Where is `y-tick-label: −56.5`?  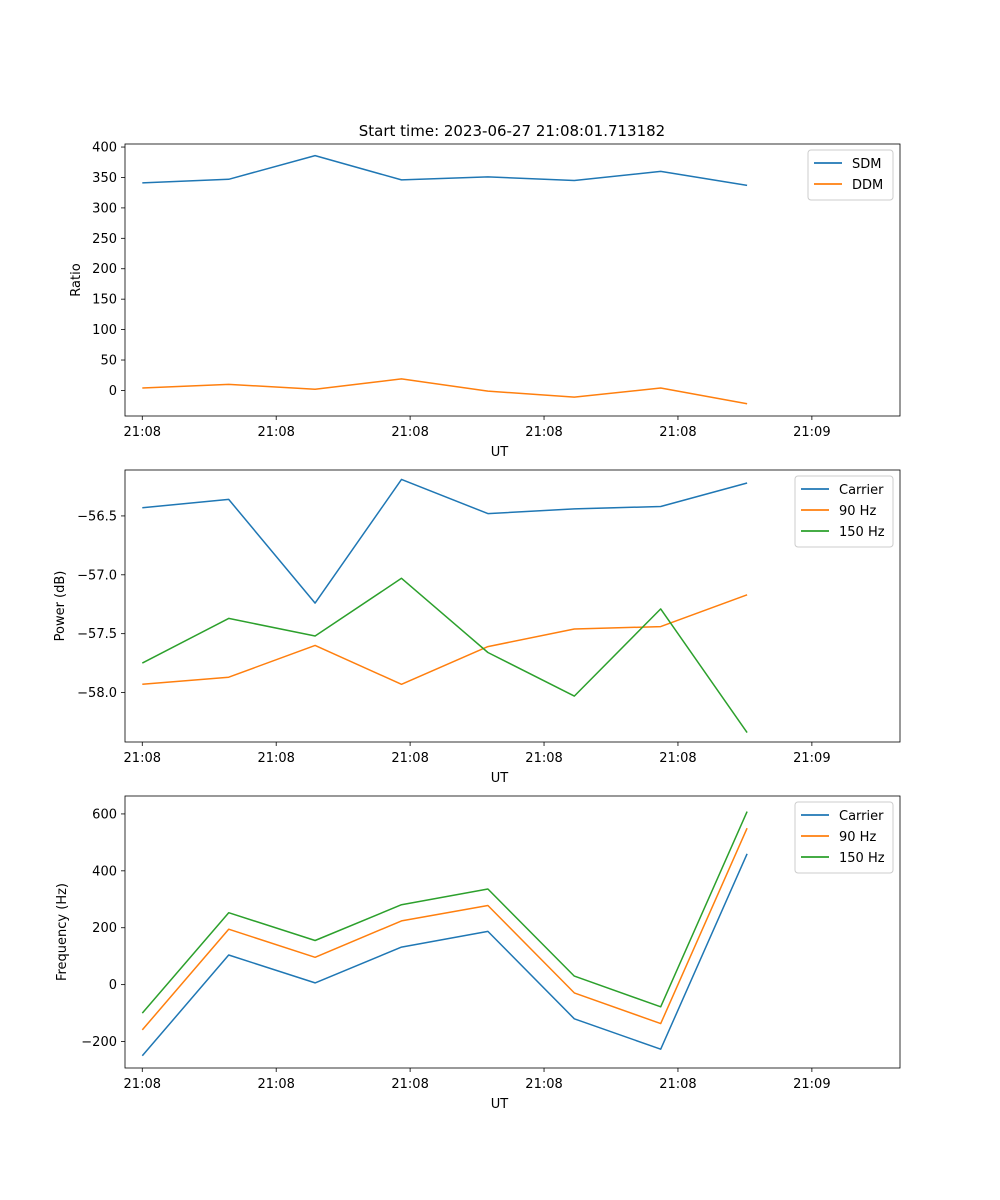 y-tick-label: −56.5 is located at coordinates (97, 516).